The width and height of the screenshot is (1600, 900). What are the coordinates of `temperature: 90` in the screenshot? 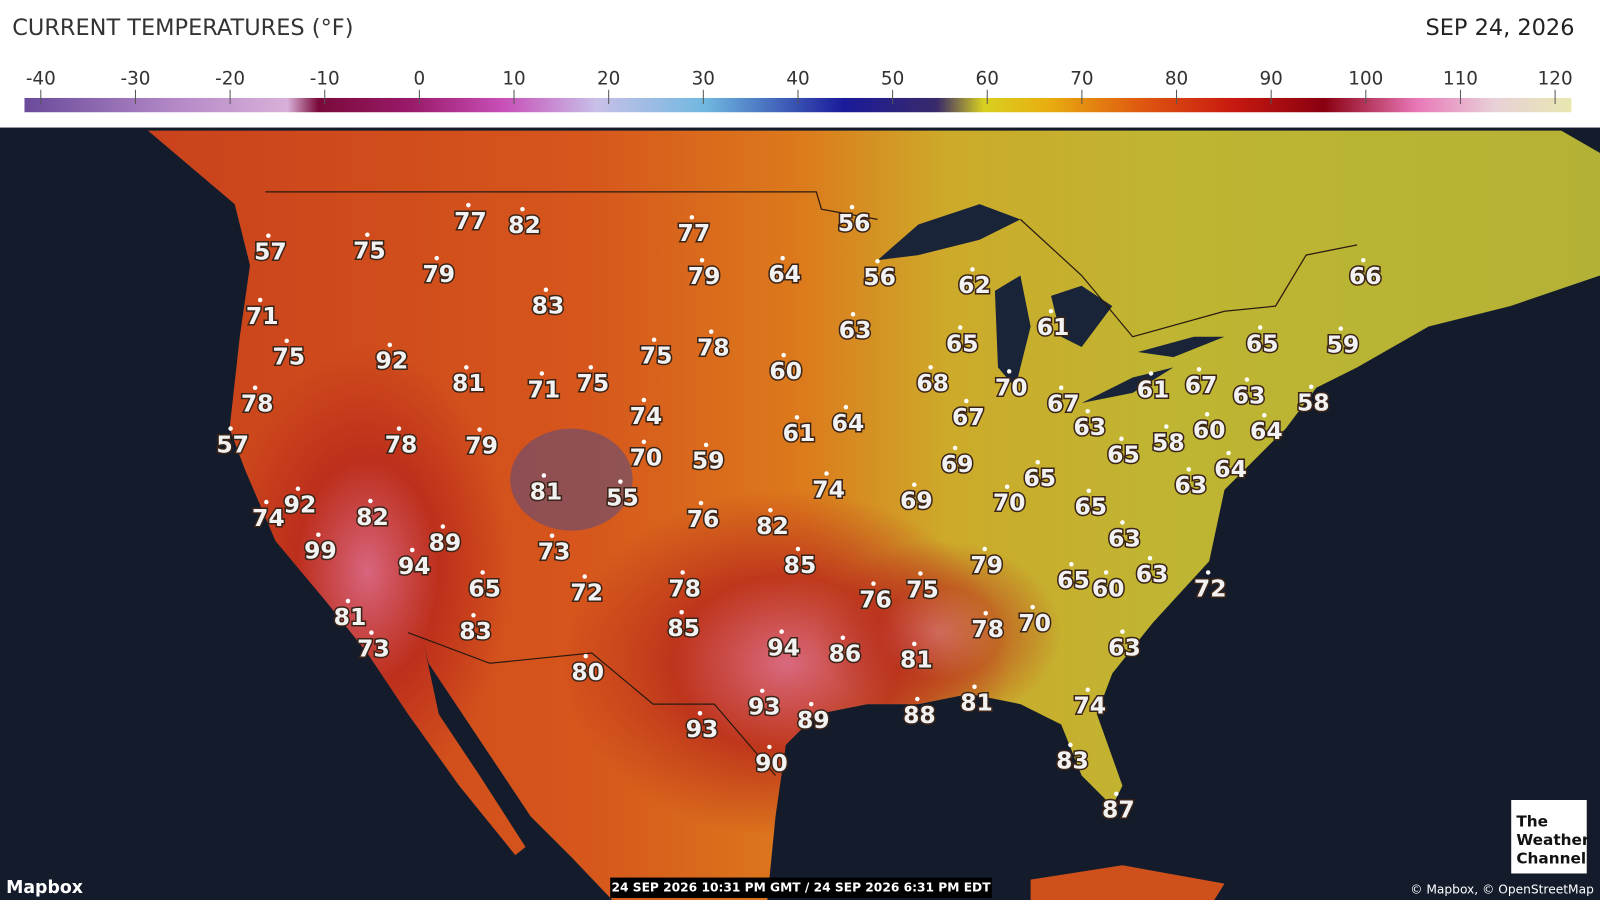 It's located at (771, 763).